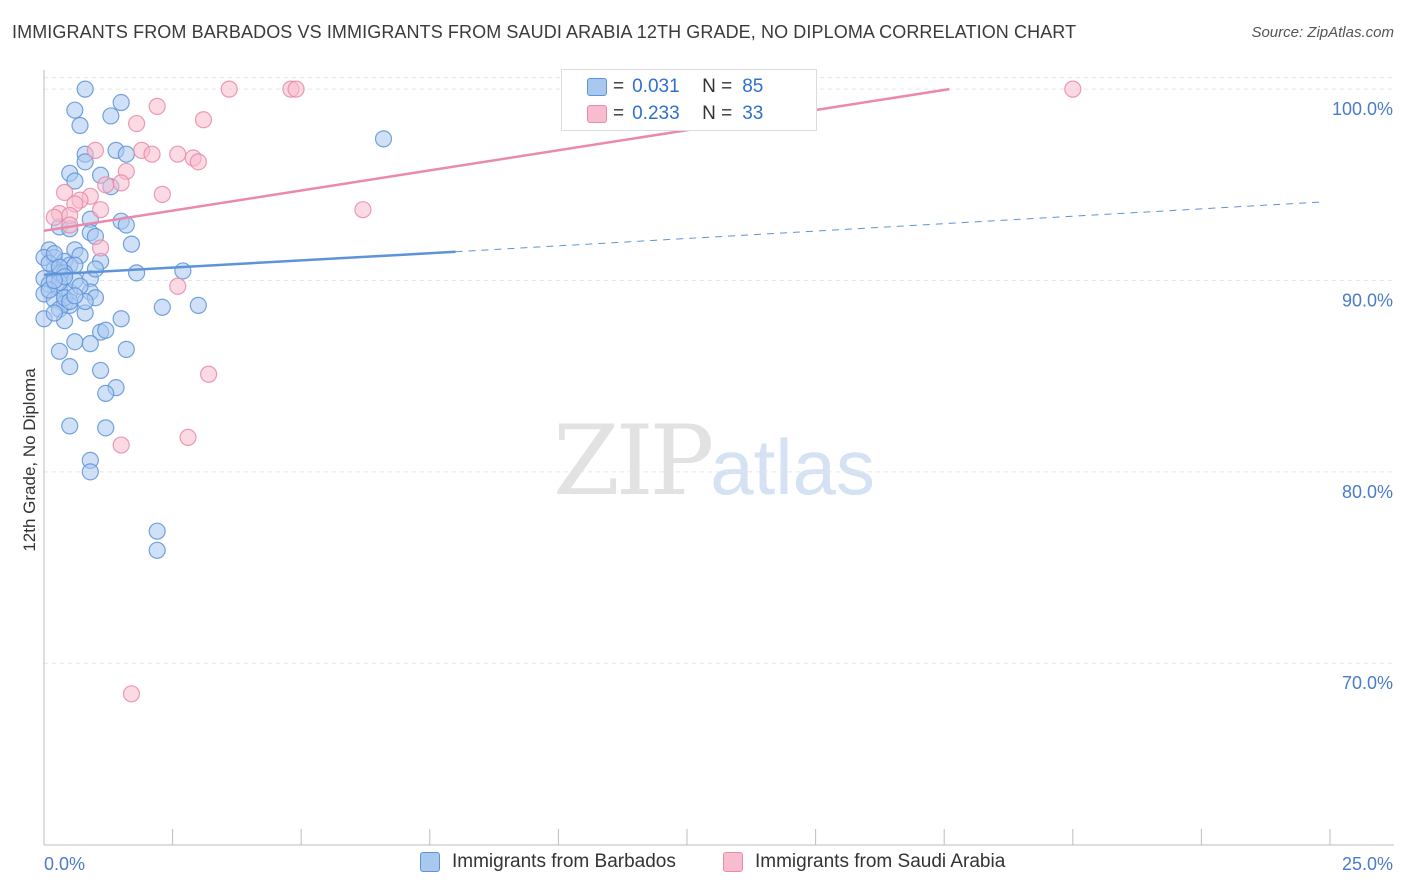  Describe the element at coordinates (1367, 300) in the screenshot. I see `y-tick-label: 90.0%` at that location.